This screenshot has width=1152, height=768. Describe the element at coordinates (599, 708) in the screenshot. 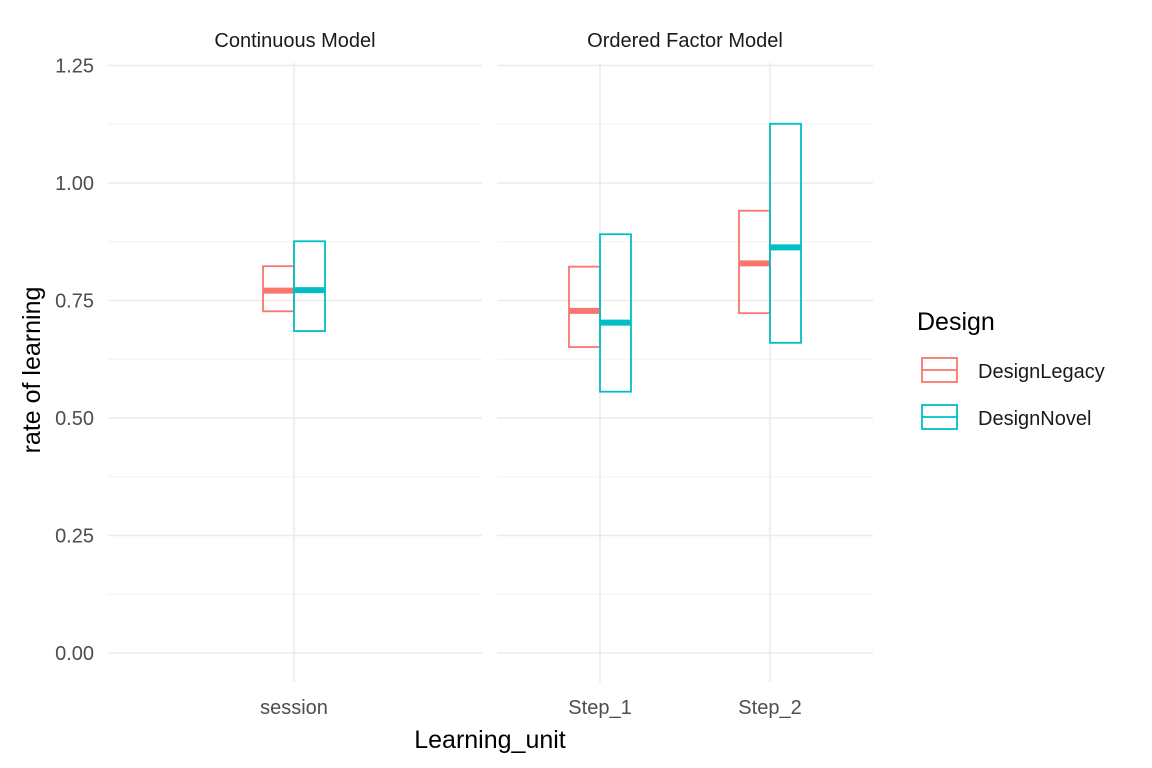

I see `x-tick-label: Step_1` at that location.